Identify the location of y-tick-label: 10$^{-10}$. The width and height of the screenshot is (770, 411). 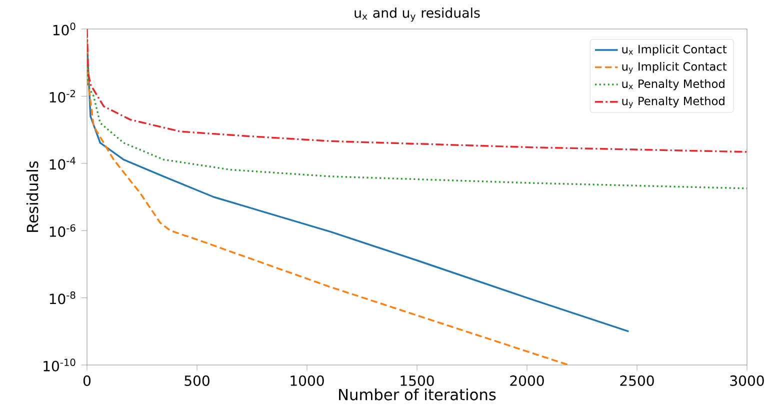
(60, 365).